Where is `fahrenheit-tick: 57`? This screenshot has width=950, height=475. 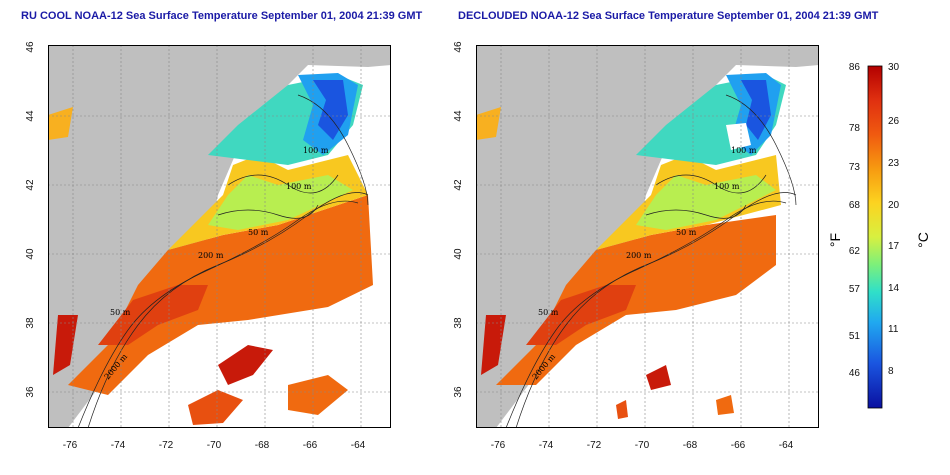 fahrenheit-tick: 57 is located at coordinates (855, 289).